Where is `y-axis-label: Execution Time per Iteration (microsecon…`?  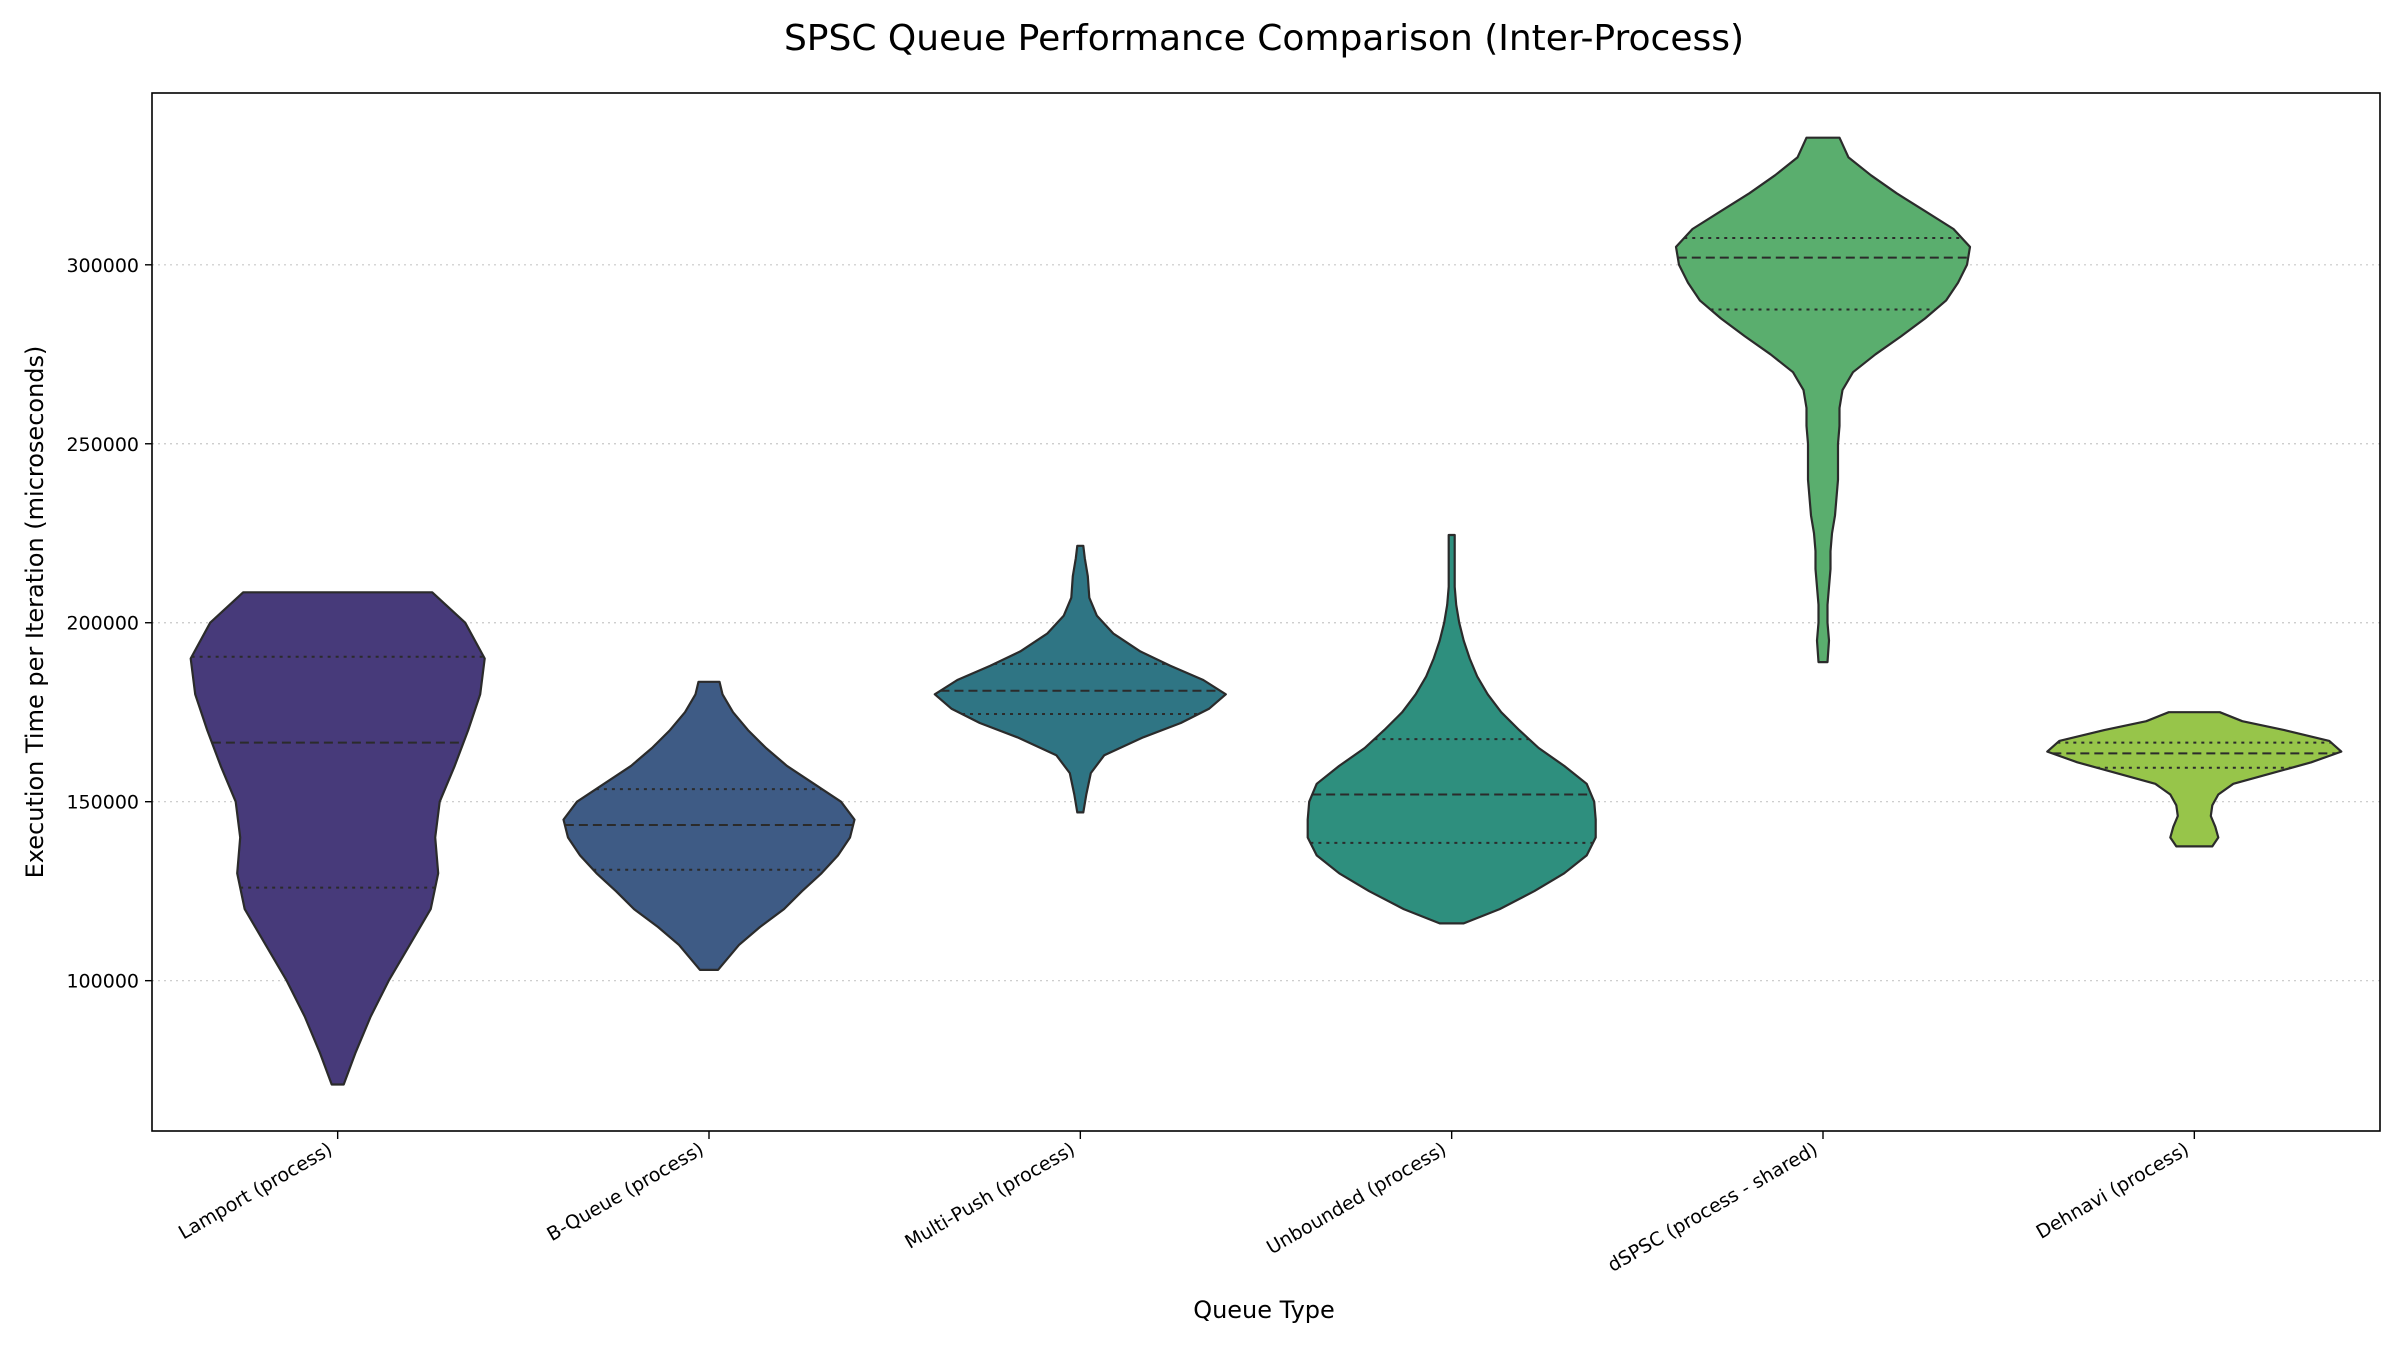 y-axis-label: Execution Time per Iteration (microsecon… is located at coordinates (35, 612).